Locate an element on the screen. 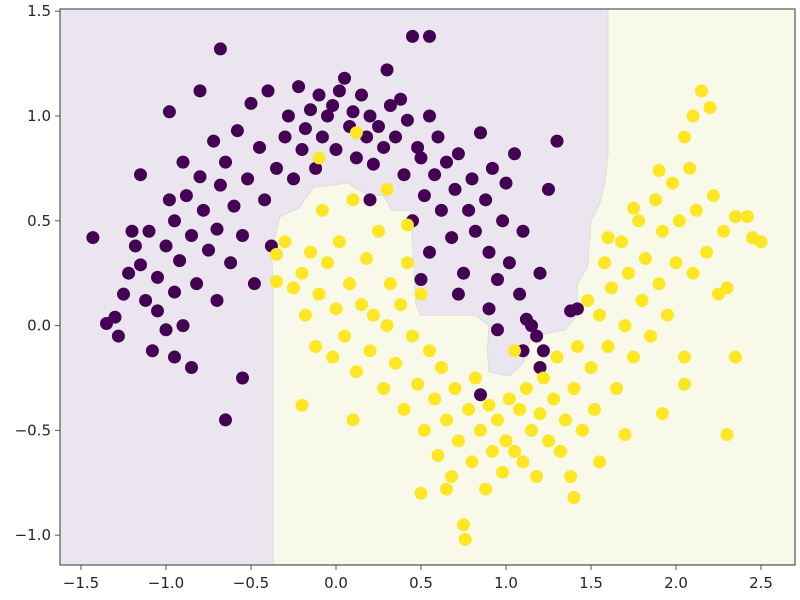 The height and width of the screenshot is (600, 800). x-tick-label: 1.5 is located at coordinates (591, 583).